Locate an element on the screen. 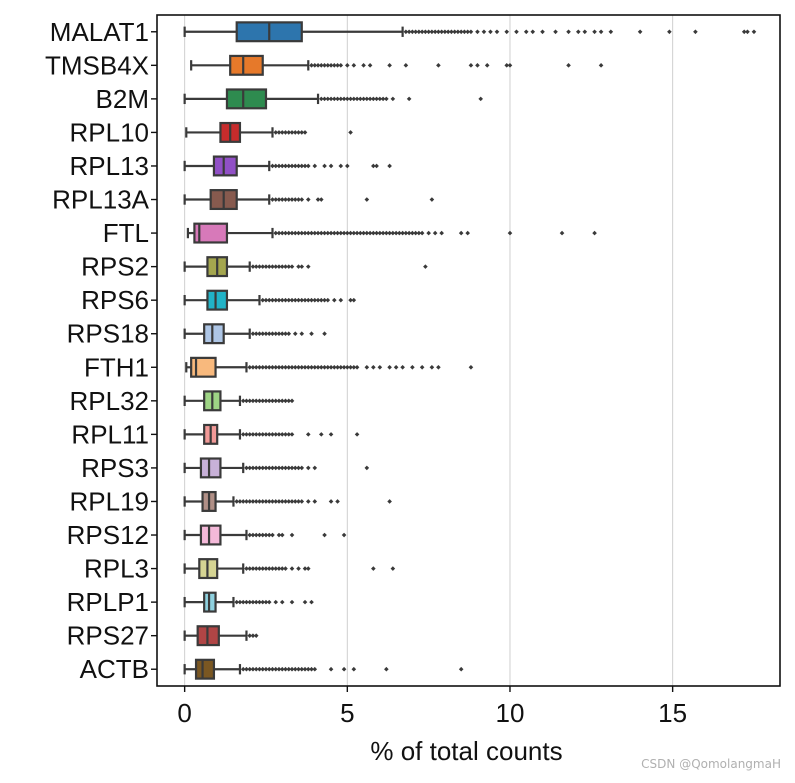  box-iqr is located at coordinates (205, 669).